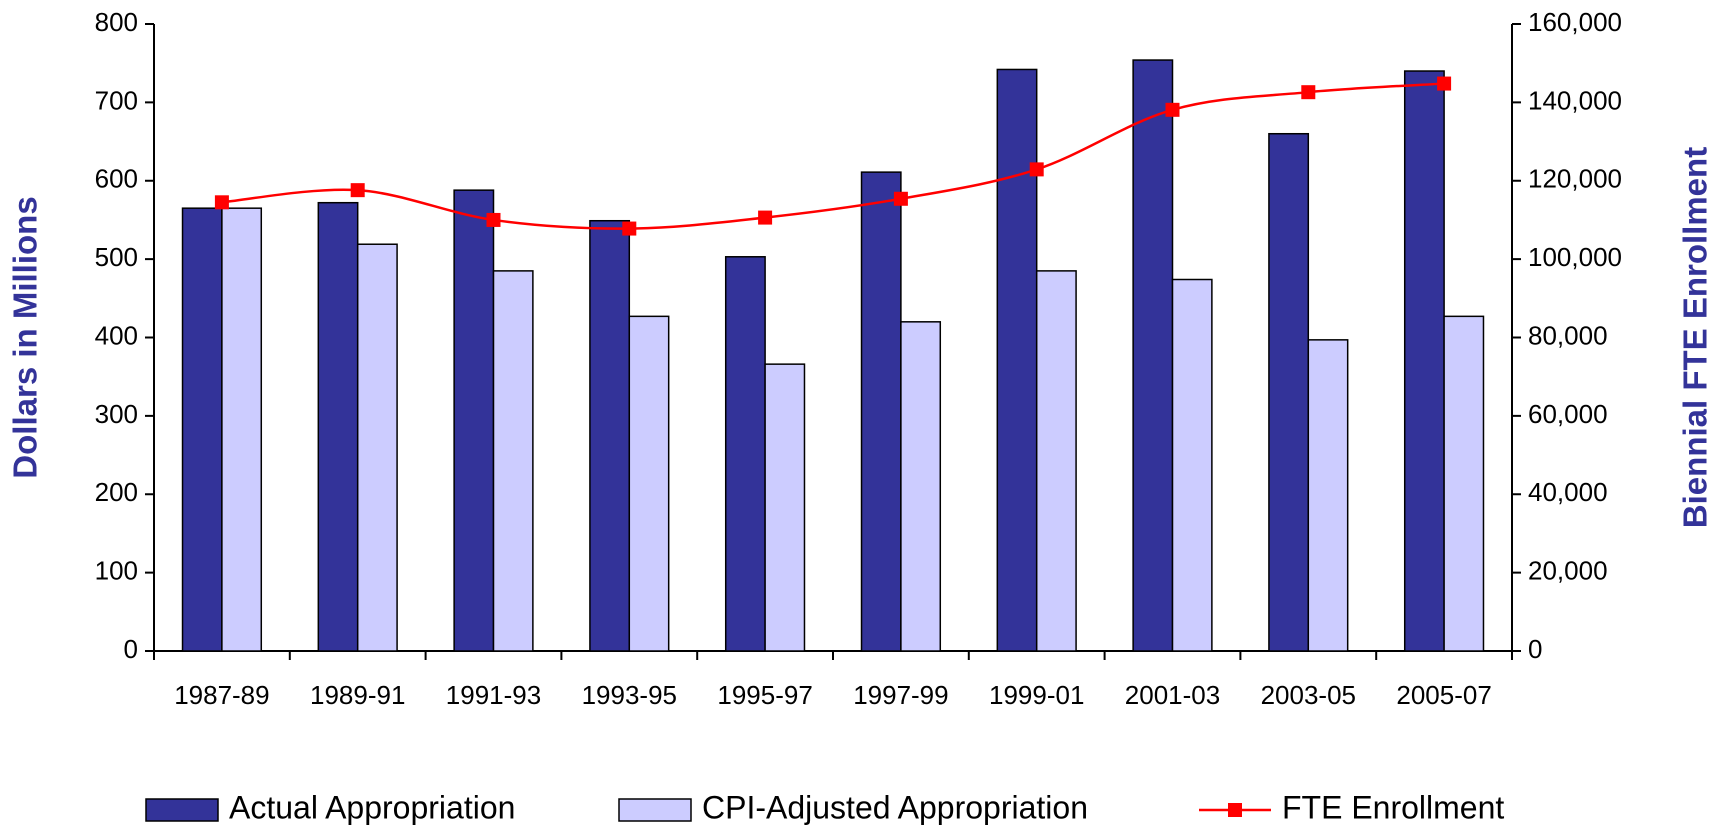 The width and height of the screenshot is (1724, 830). Describe the element at coordinates (900, 695) in the screenshot. I see `x-tick-label: 1997-99` at that location.